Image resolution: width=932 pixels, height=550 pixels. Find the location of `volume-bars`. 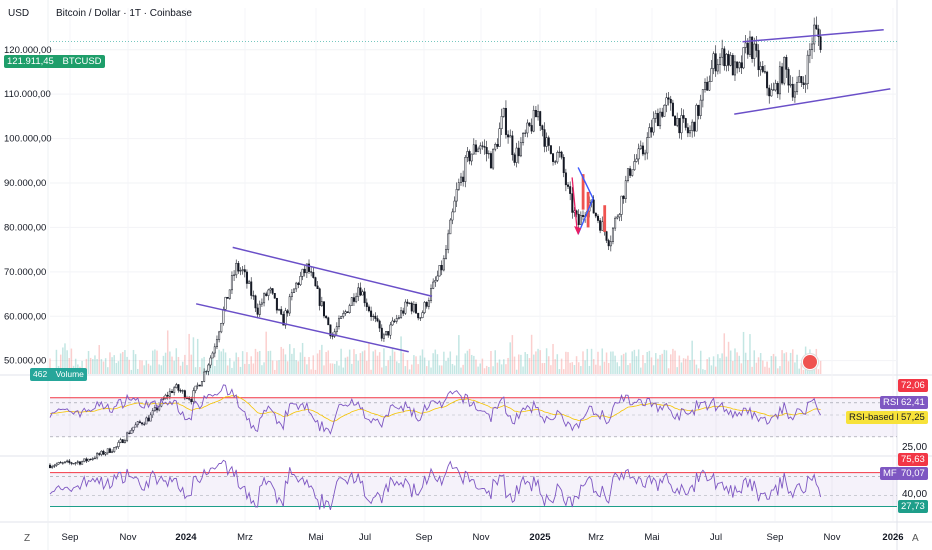

volume-bars is located at coordinates (435, 352).